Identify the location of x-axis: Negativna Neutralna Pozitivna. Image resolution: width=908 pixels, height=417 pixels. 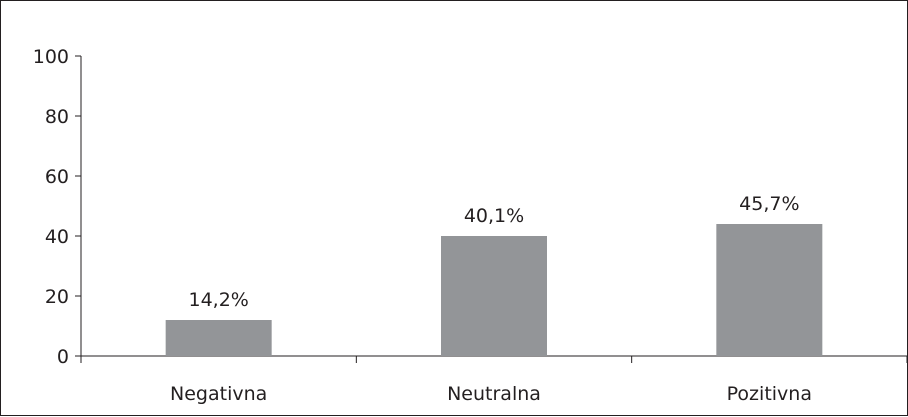
(494, 380).